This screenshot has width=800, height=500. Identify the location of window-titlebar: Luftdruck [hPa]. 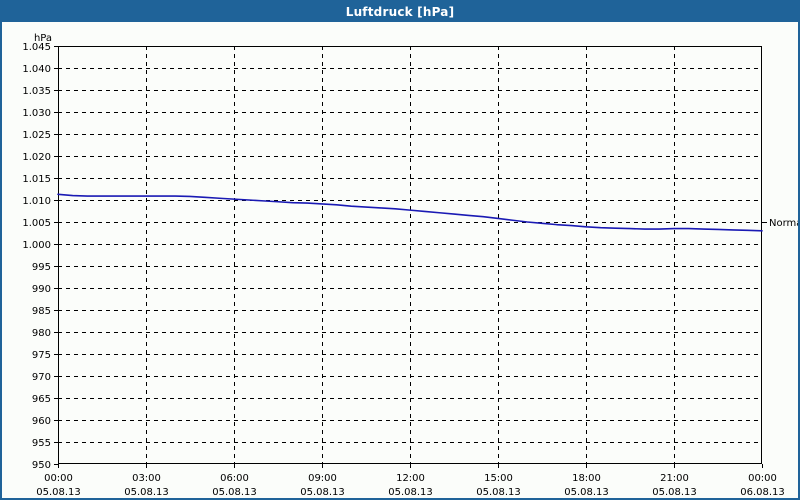
(400, 12).